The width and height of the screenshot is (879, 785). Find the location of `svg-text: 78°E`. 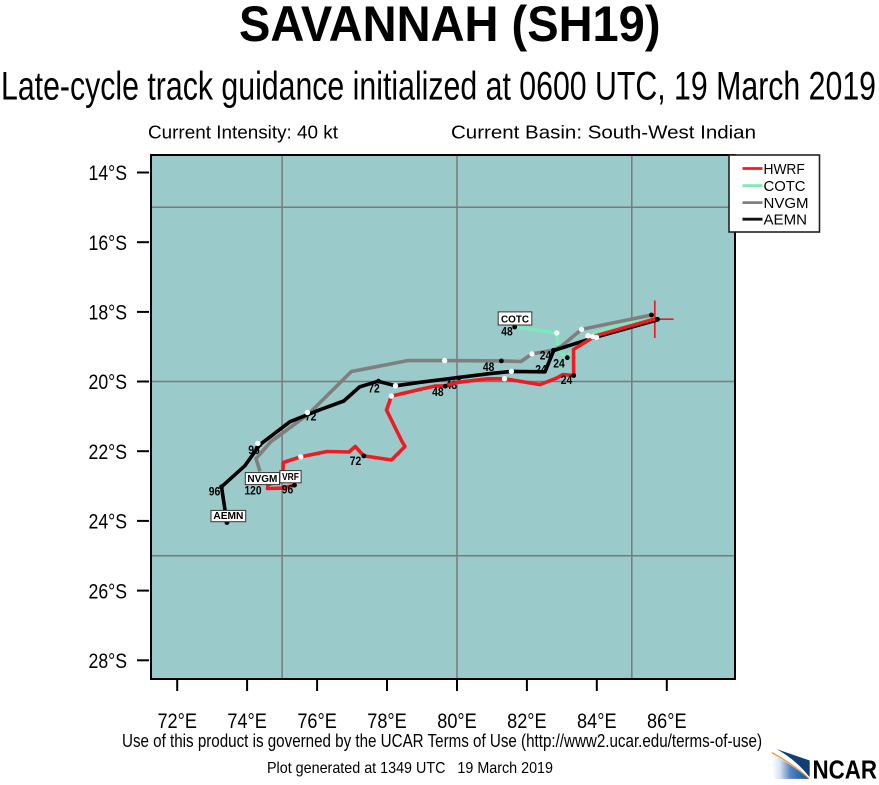

svg-text: 78°E is located at coordinates (387, 721).